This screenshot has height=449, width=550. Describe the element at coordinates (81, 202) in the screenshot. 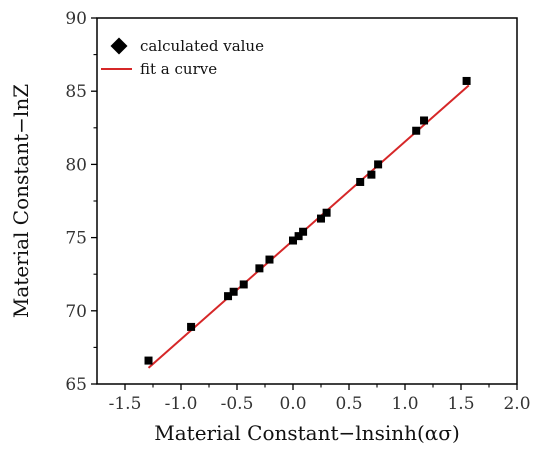

I see `y-axis-ticks: 65 70 75 80 85 90` at that location.